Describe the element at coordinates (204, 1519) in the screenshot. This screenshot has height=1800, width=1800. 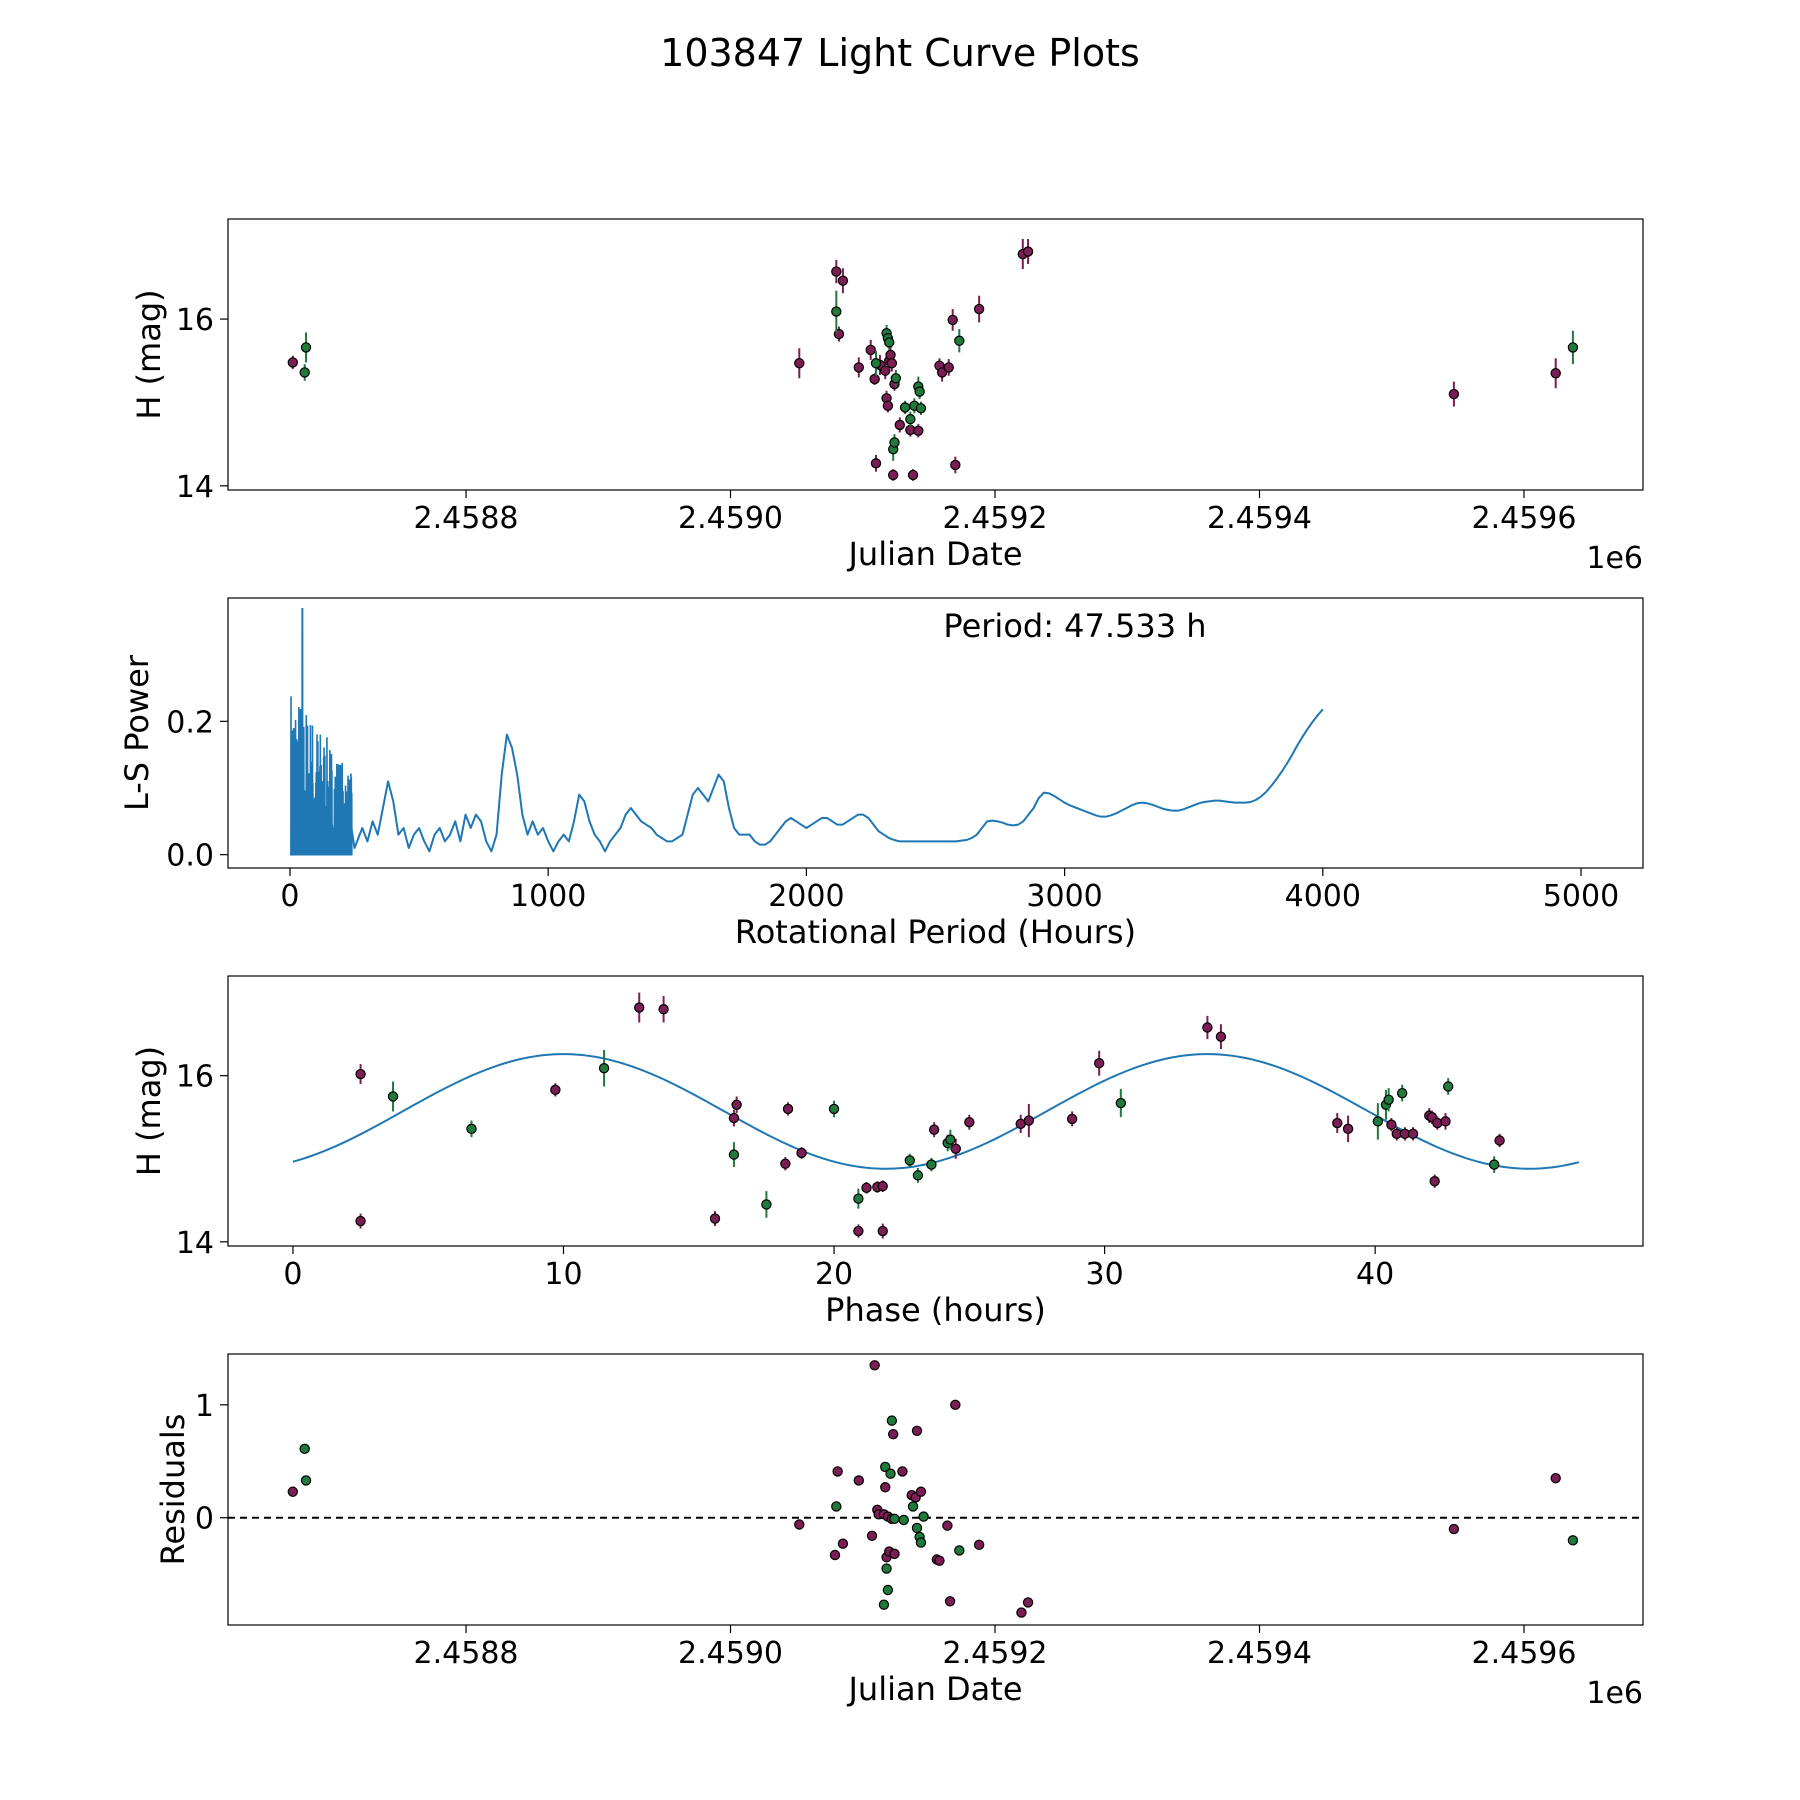
I see `y-tick-label: 0` at that location.